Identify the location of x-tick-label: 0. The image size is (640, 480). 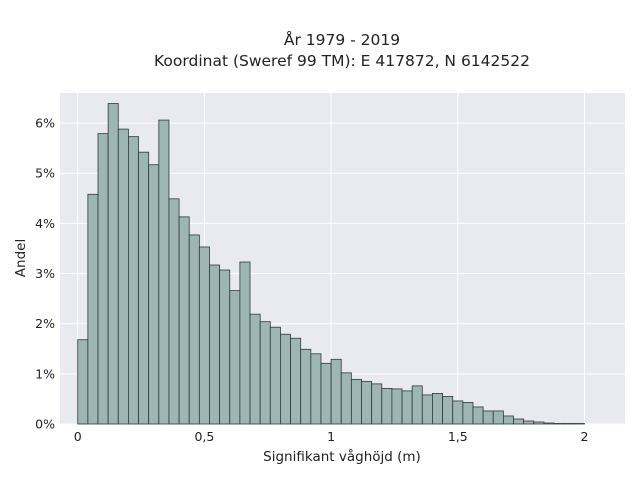
(78, 436).